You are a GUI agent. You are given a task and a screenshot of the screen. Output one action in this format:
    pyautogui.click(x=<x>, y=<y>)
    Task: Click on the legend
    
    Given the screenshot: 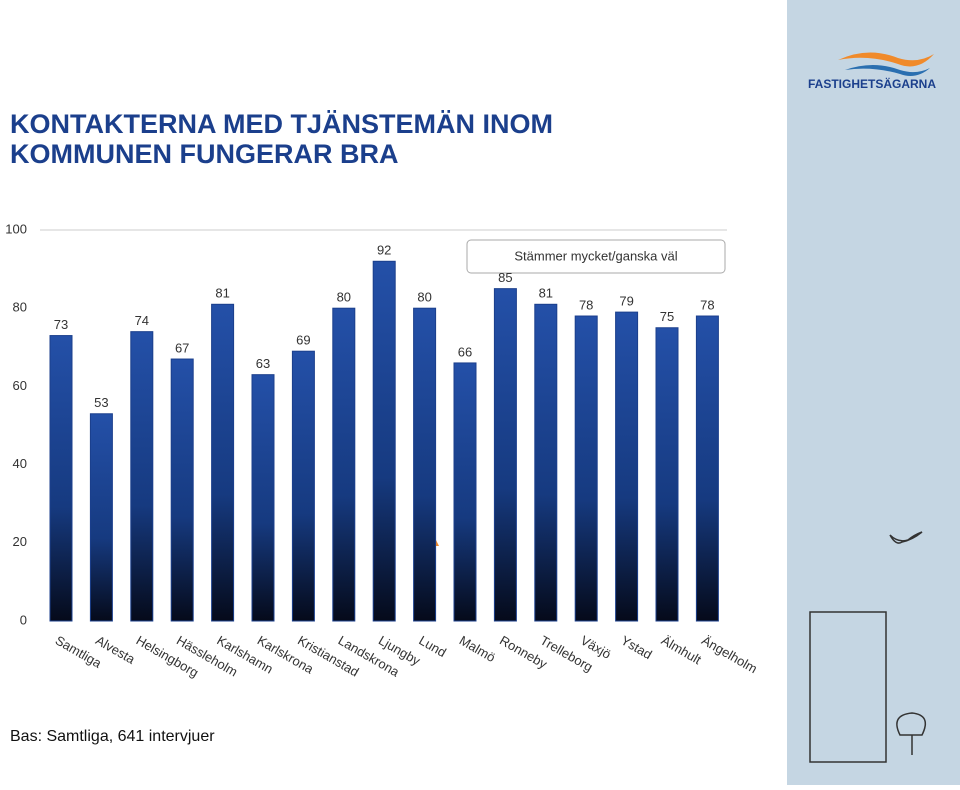 What is the action you would take?
    pyautogui.click(x=596, y=256)
    